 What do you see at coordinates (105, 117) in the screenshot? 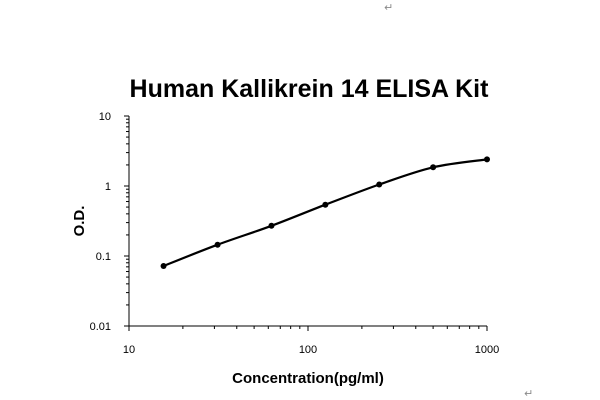
I see `y-tick-label: 10` at bounding box center [105, 117].